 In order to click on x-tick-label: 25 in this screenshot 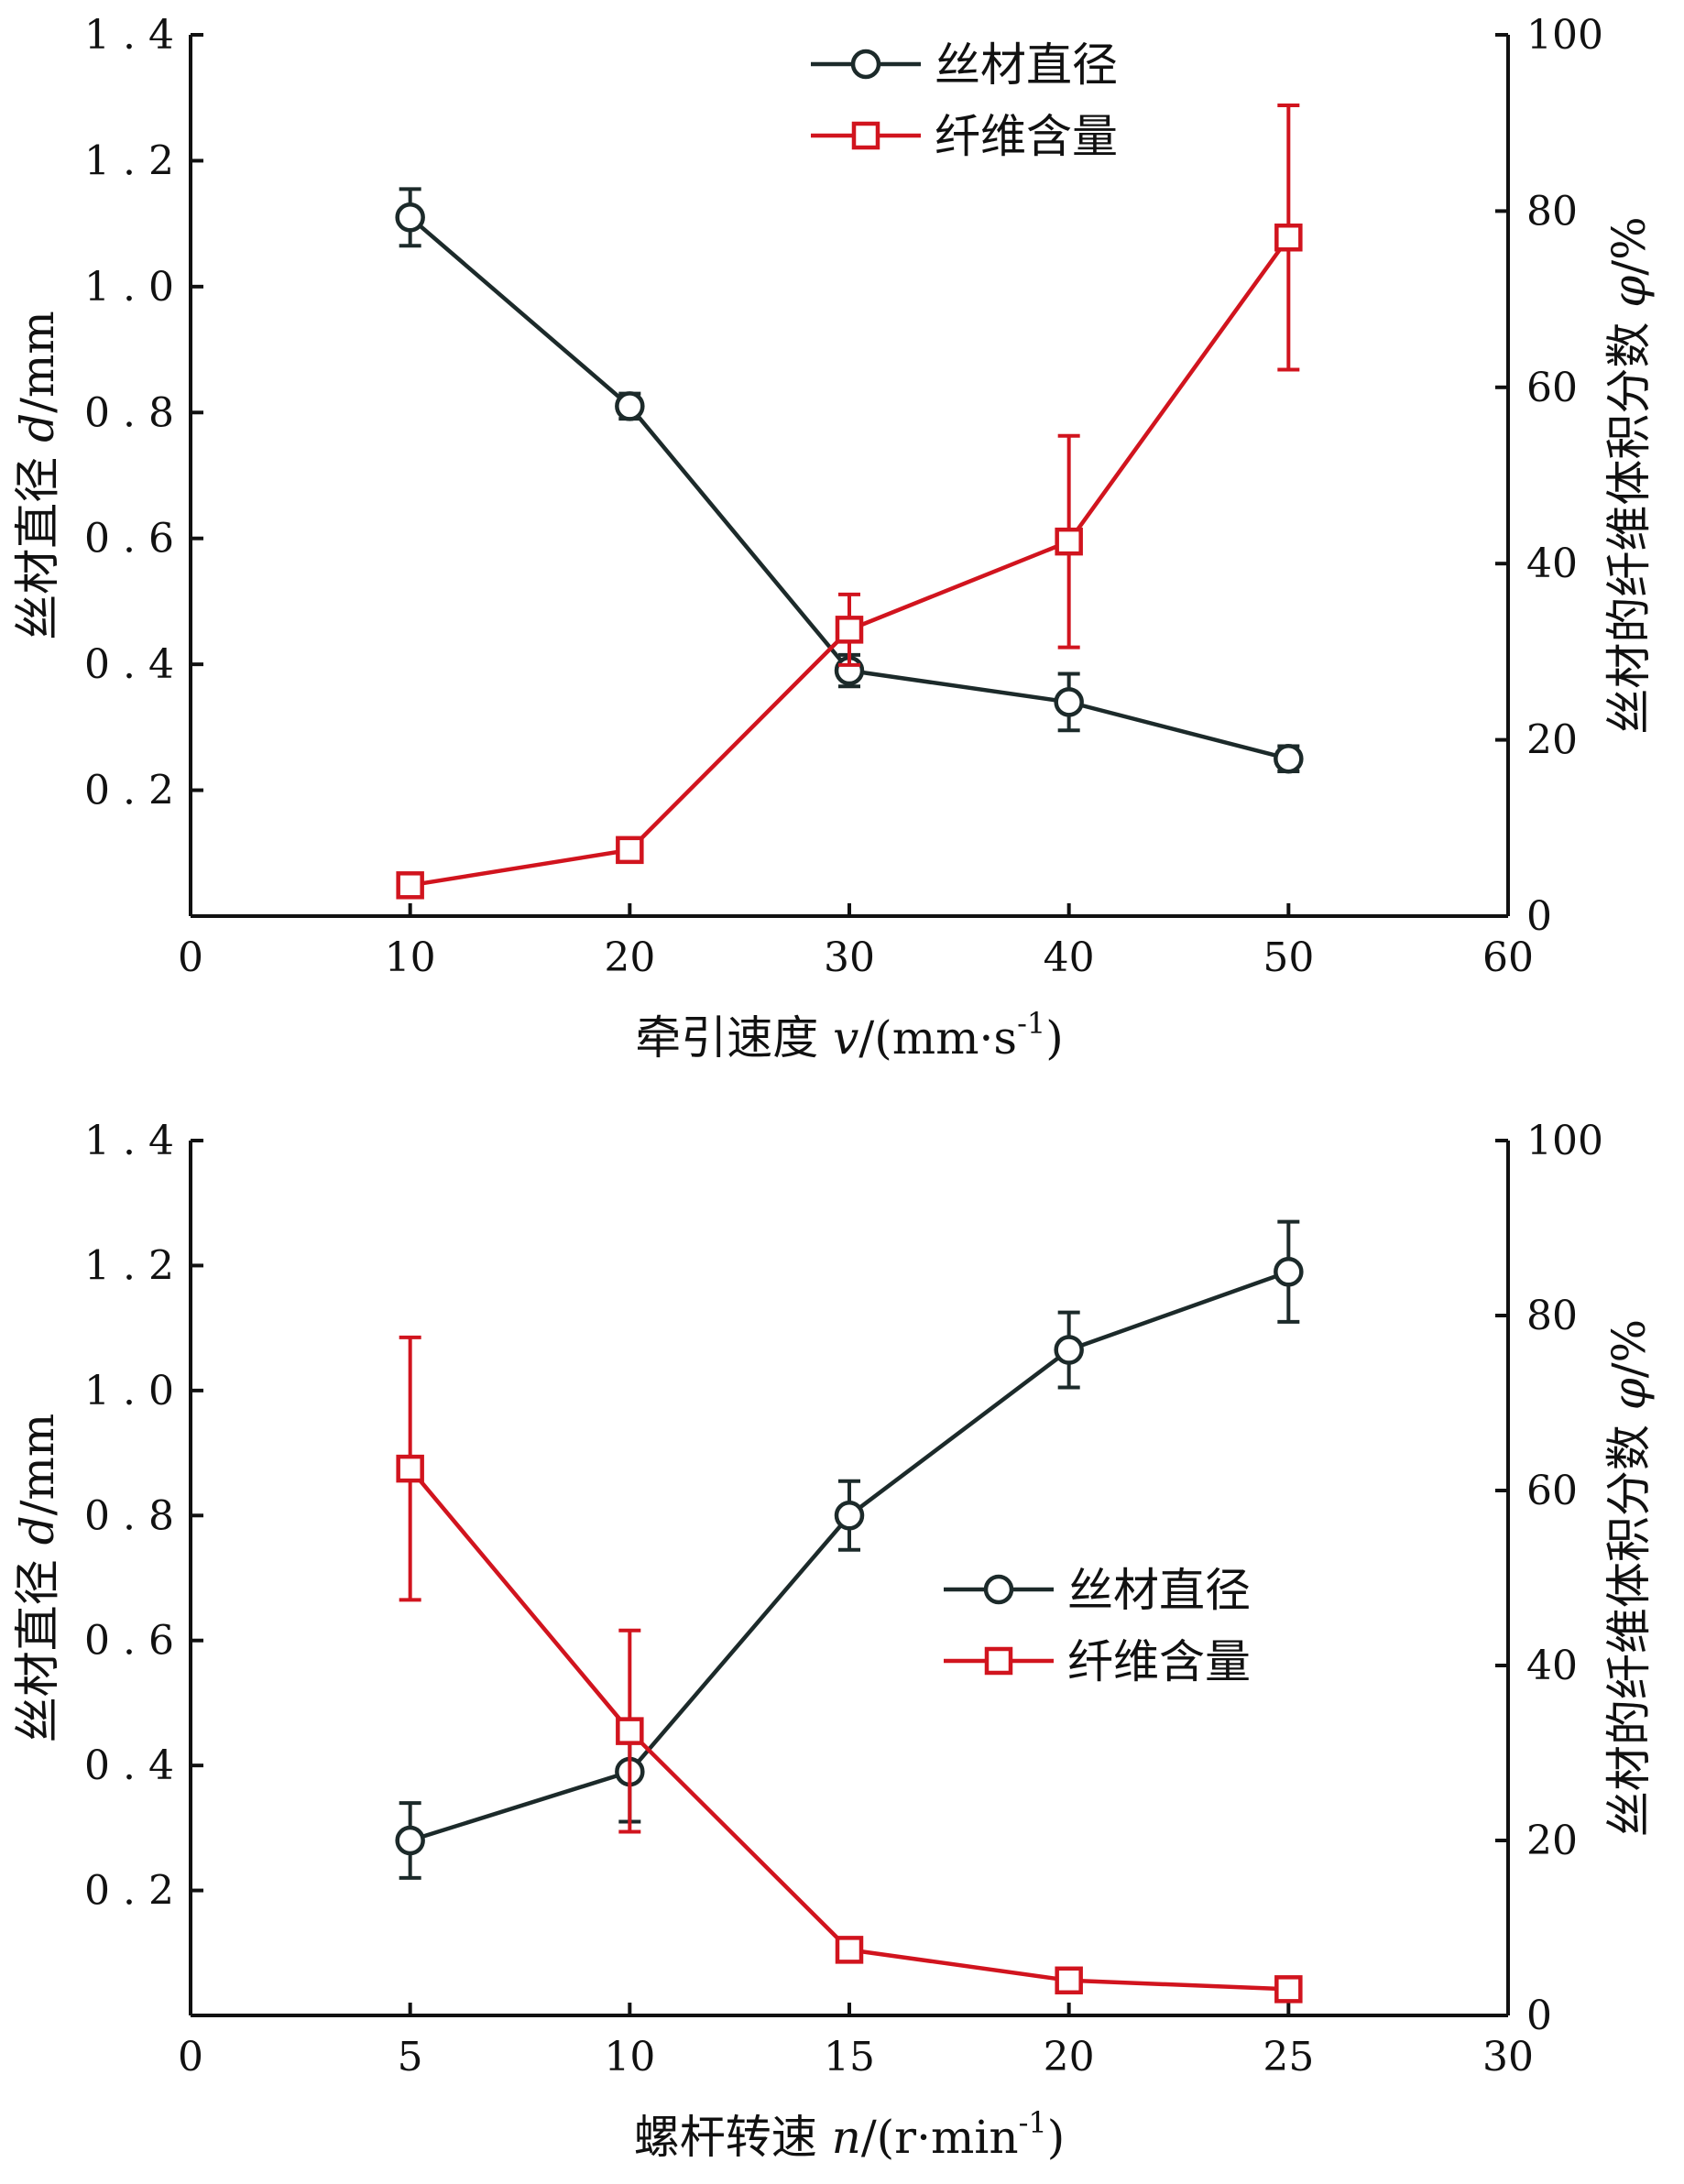, I will do `click(1288, 2057)`.